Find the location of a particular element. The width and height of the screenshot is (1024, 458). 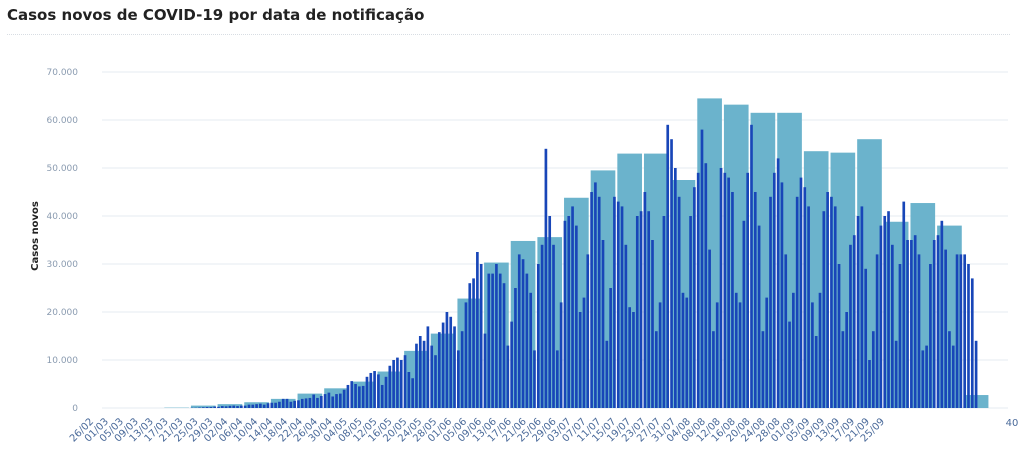

y-tick-label: 40.000 is located at coordinates (63, 217).